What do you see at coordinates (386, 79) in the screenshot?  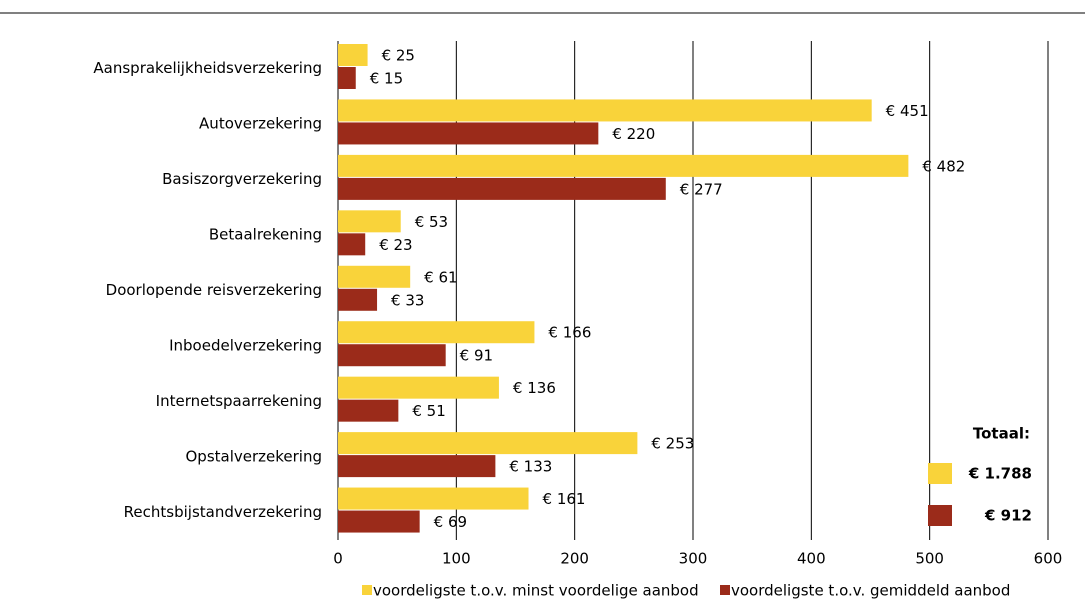 I see `value-label: € 15` at bounding box center [386, 79].